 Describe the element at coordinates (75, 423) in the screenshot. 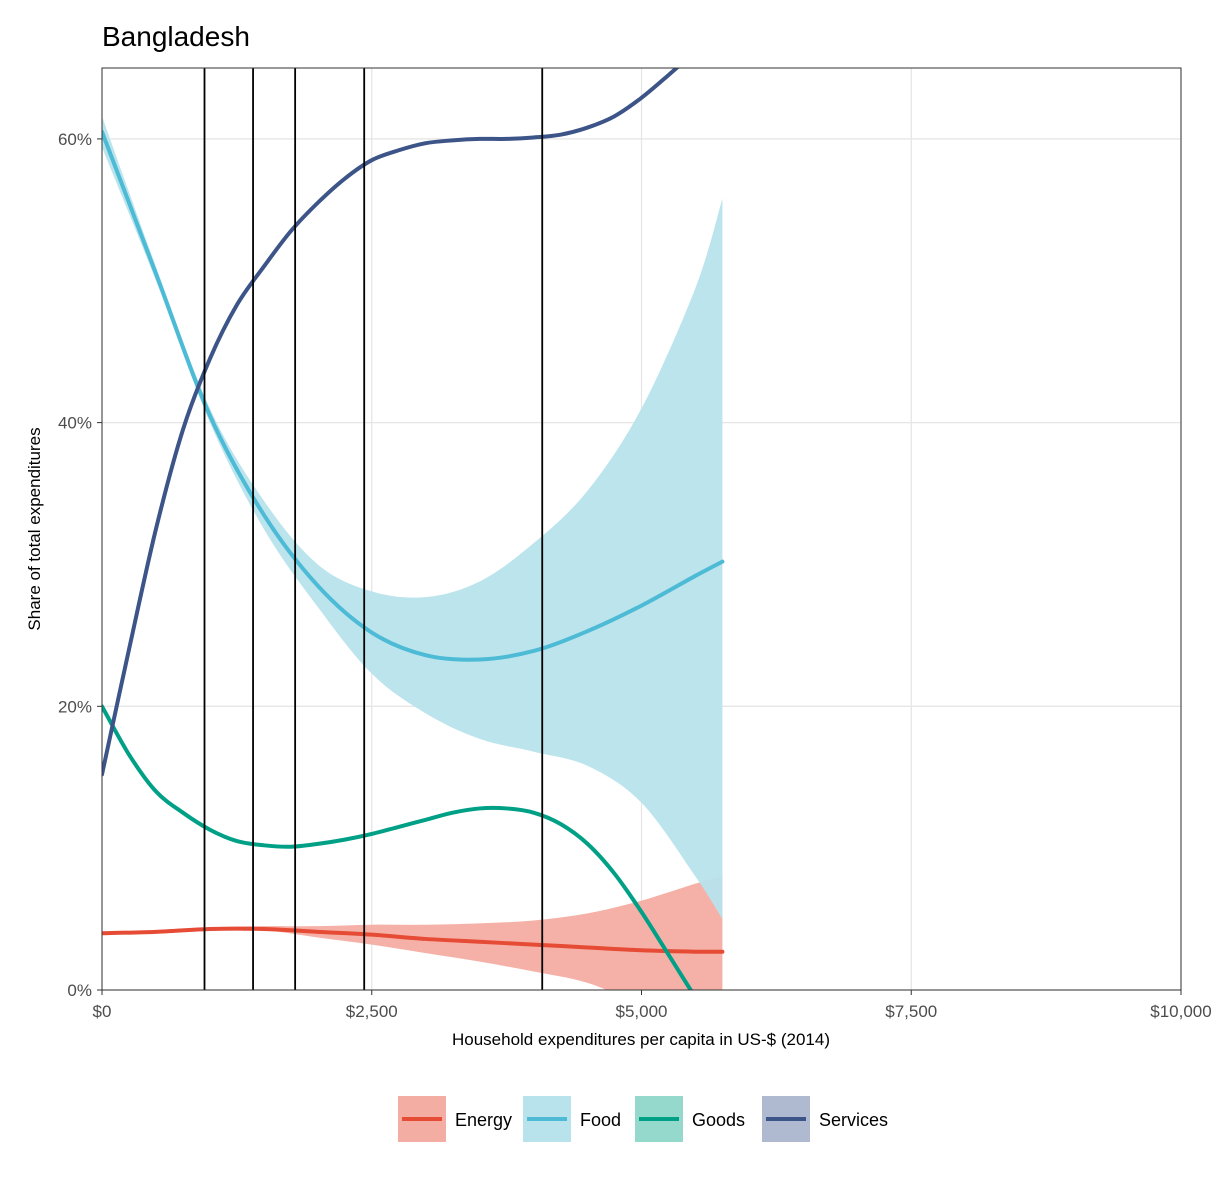

I see `y-tick-label-2: 40%` at that location.